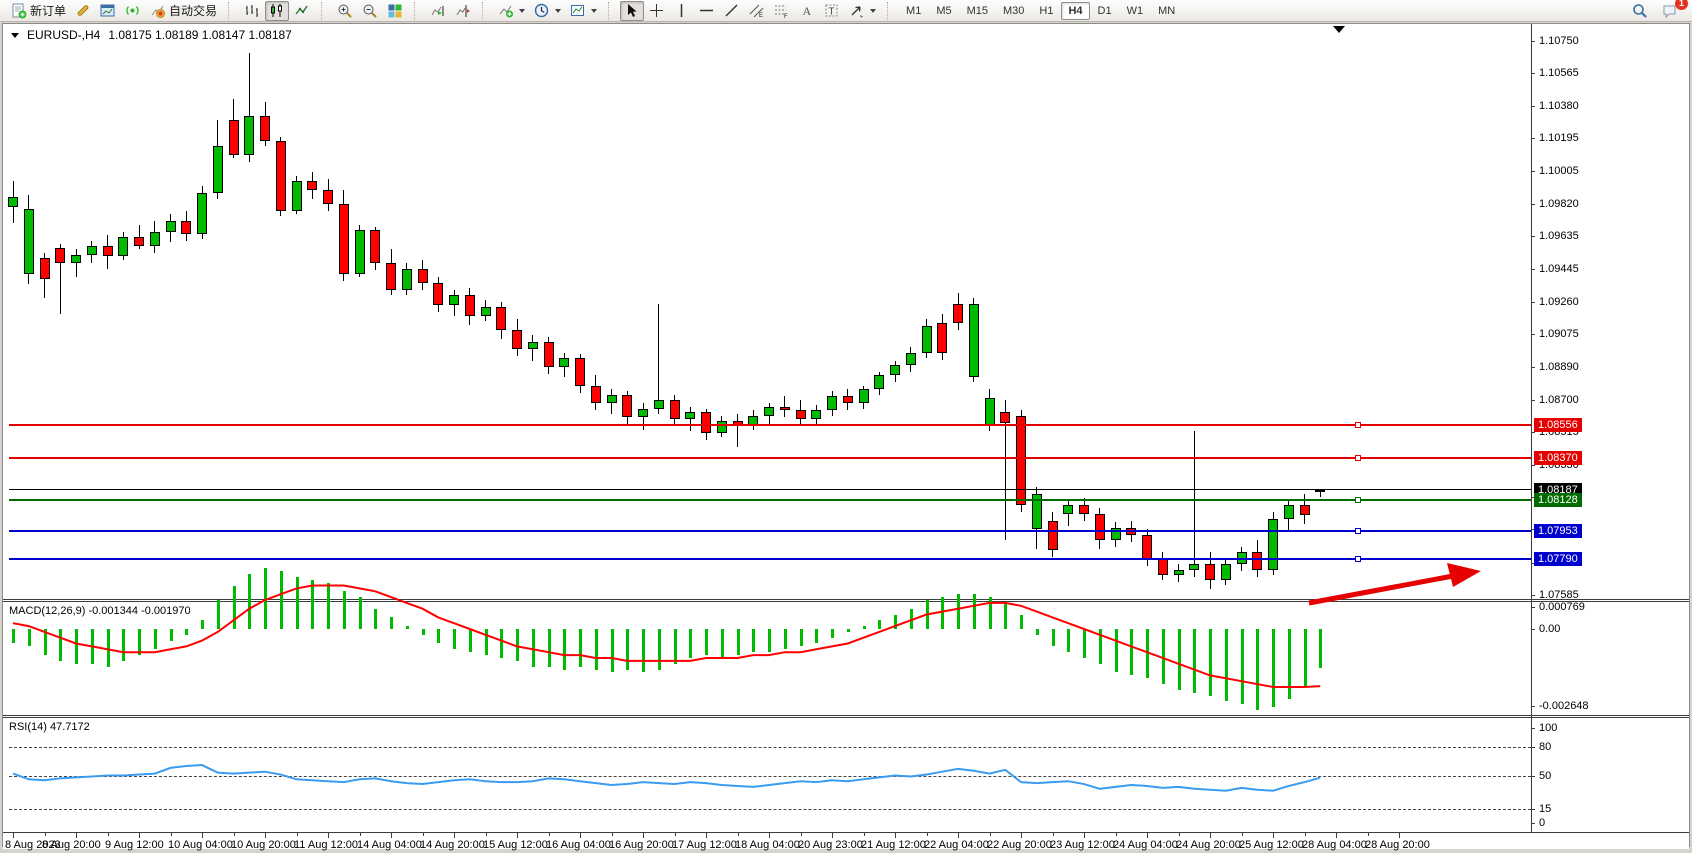  What do you see at coordinates (1559, 138) in the screenshot?
I see `price-tick-label: 1.10195` at bounding box center [1559, 138].